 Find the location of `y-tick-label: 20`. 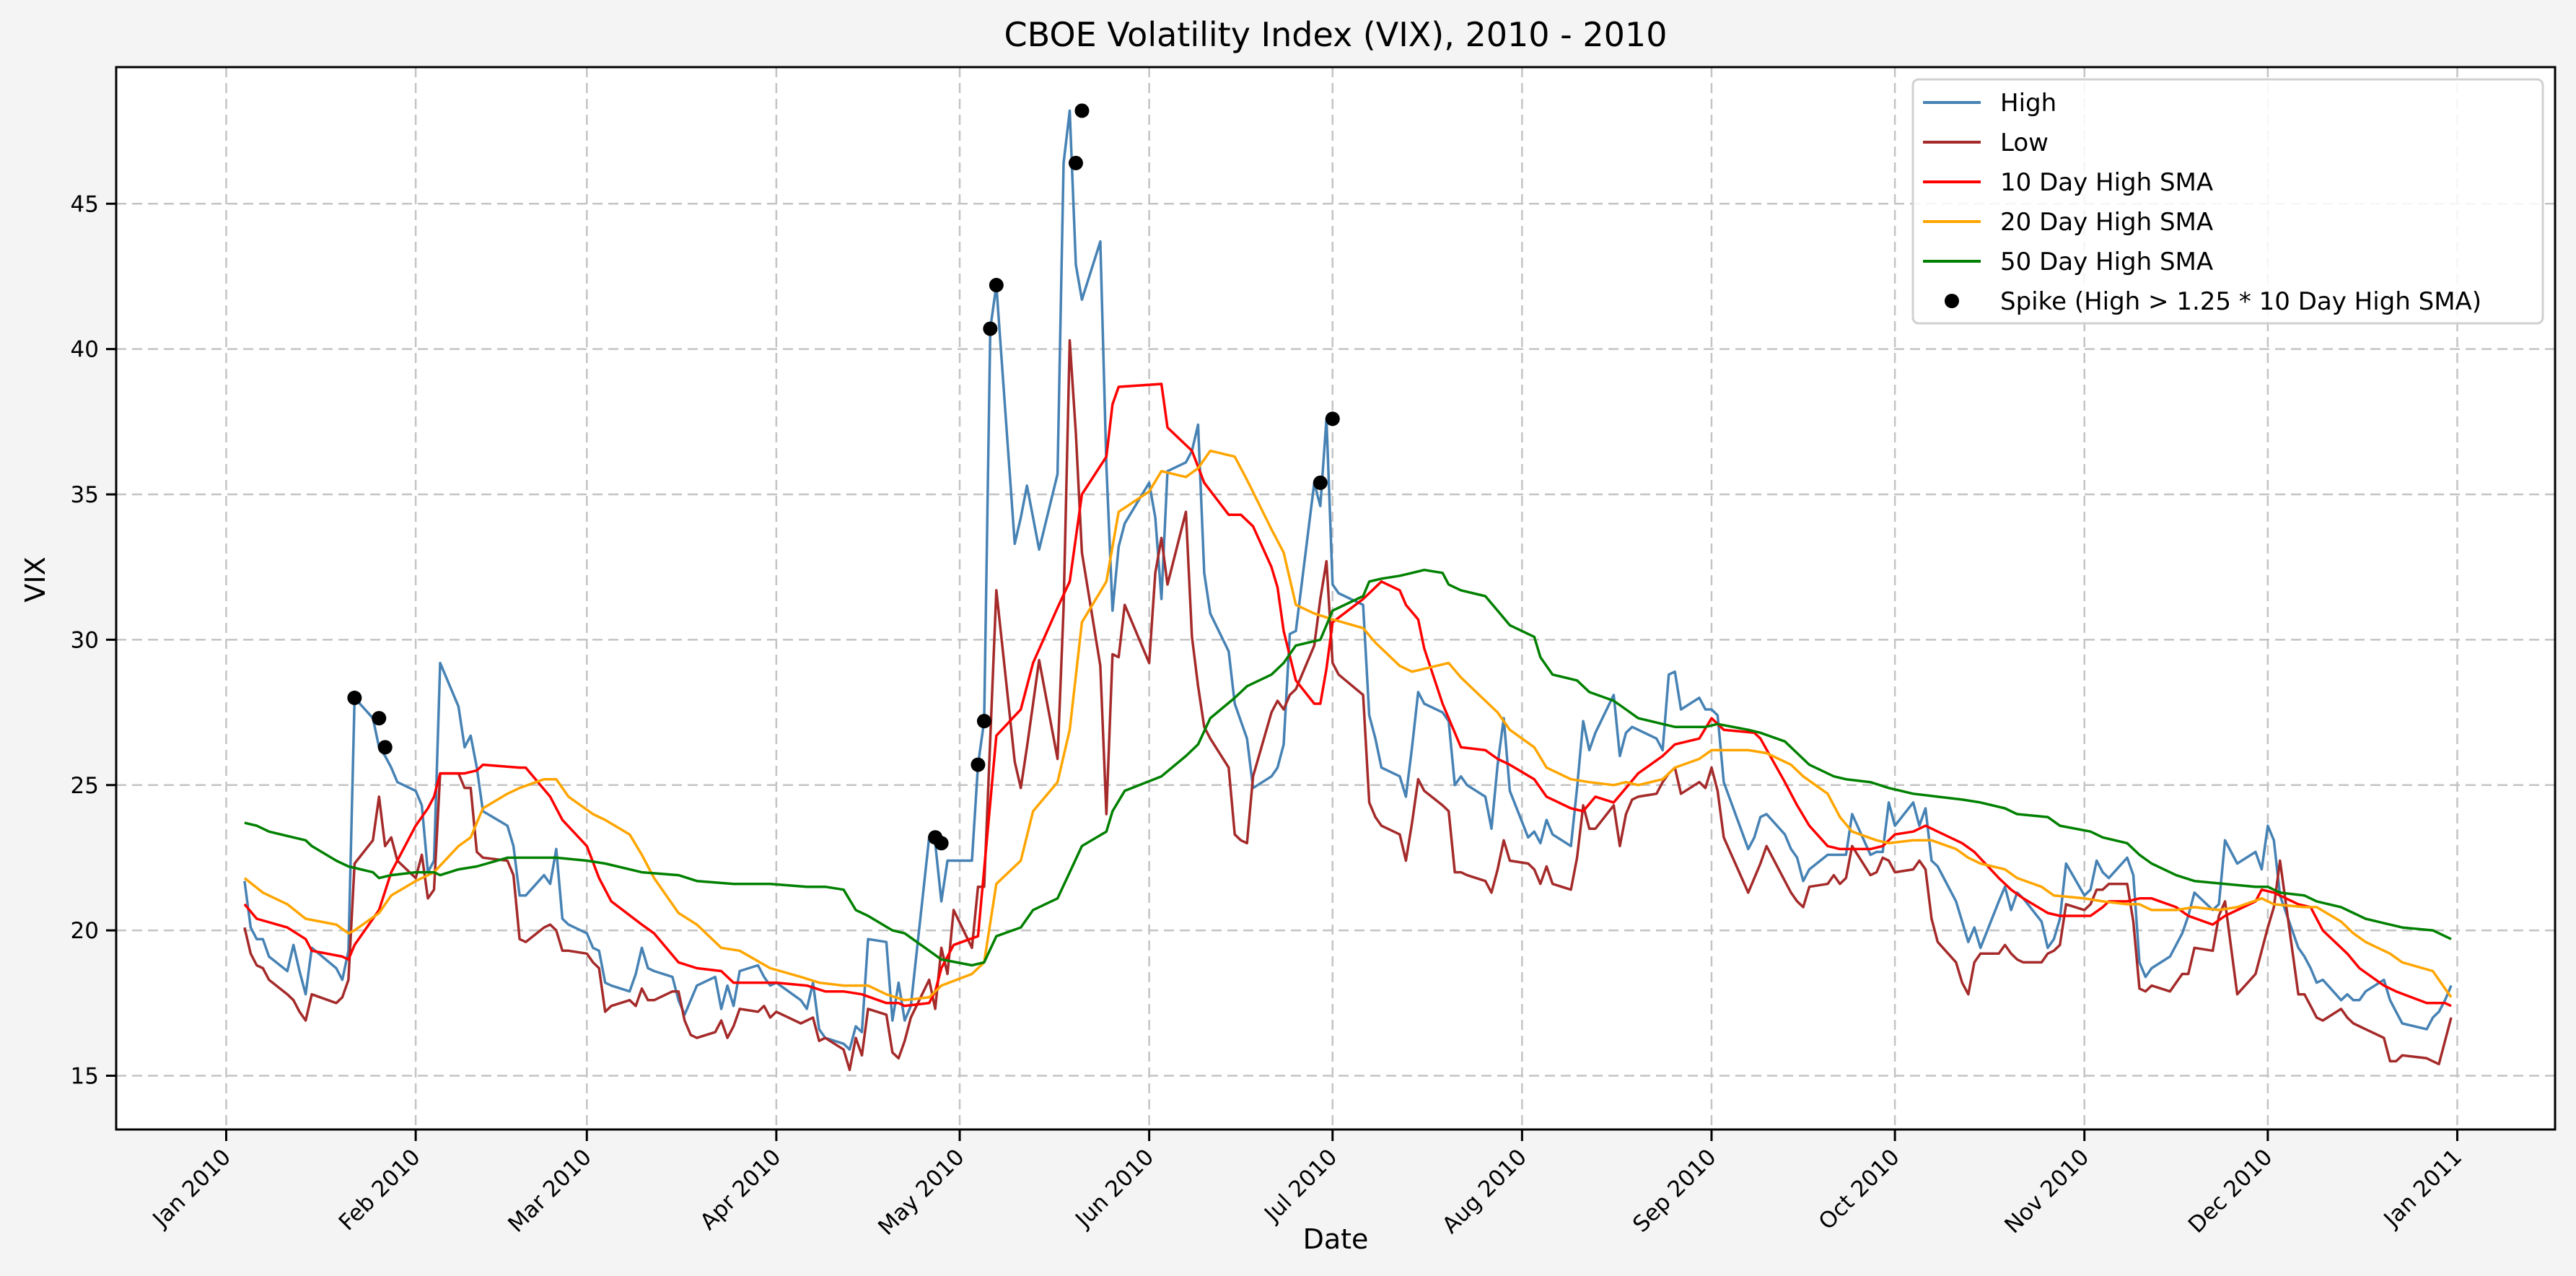

y-tick-label: 20 is located at coordinates (85, 931).